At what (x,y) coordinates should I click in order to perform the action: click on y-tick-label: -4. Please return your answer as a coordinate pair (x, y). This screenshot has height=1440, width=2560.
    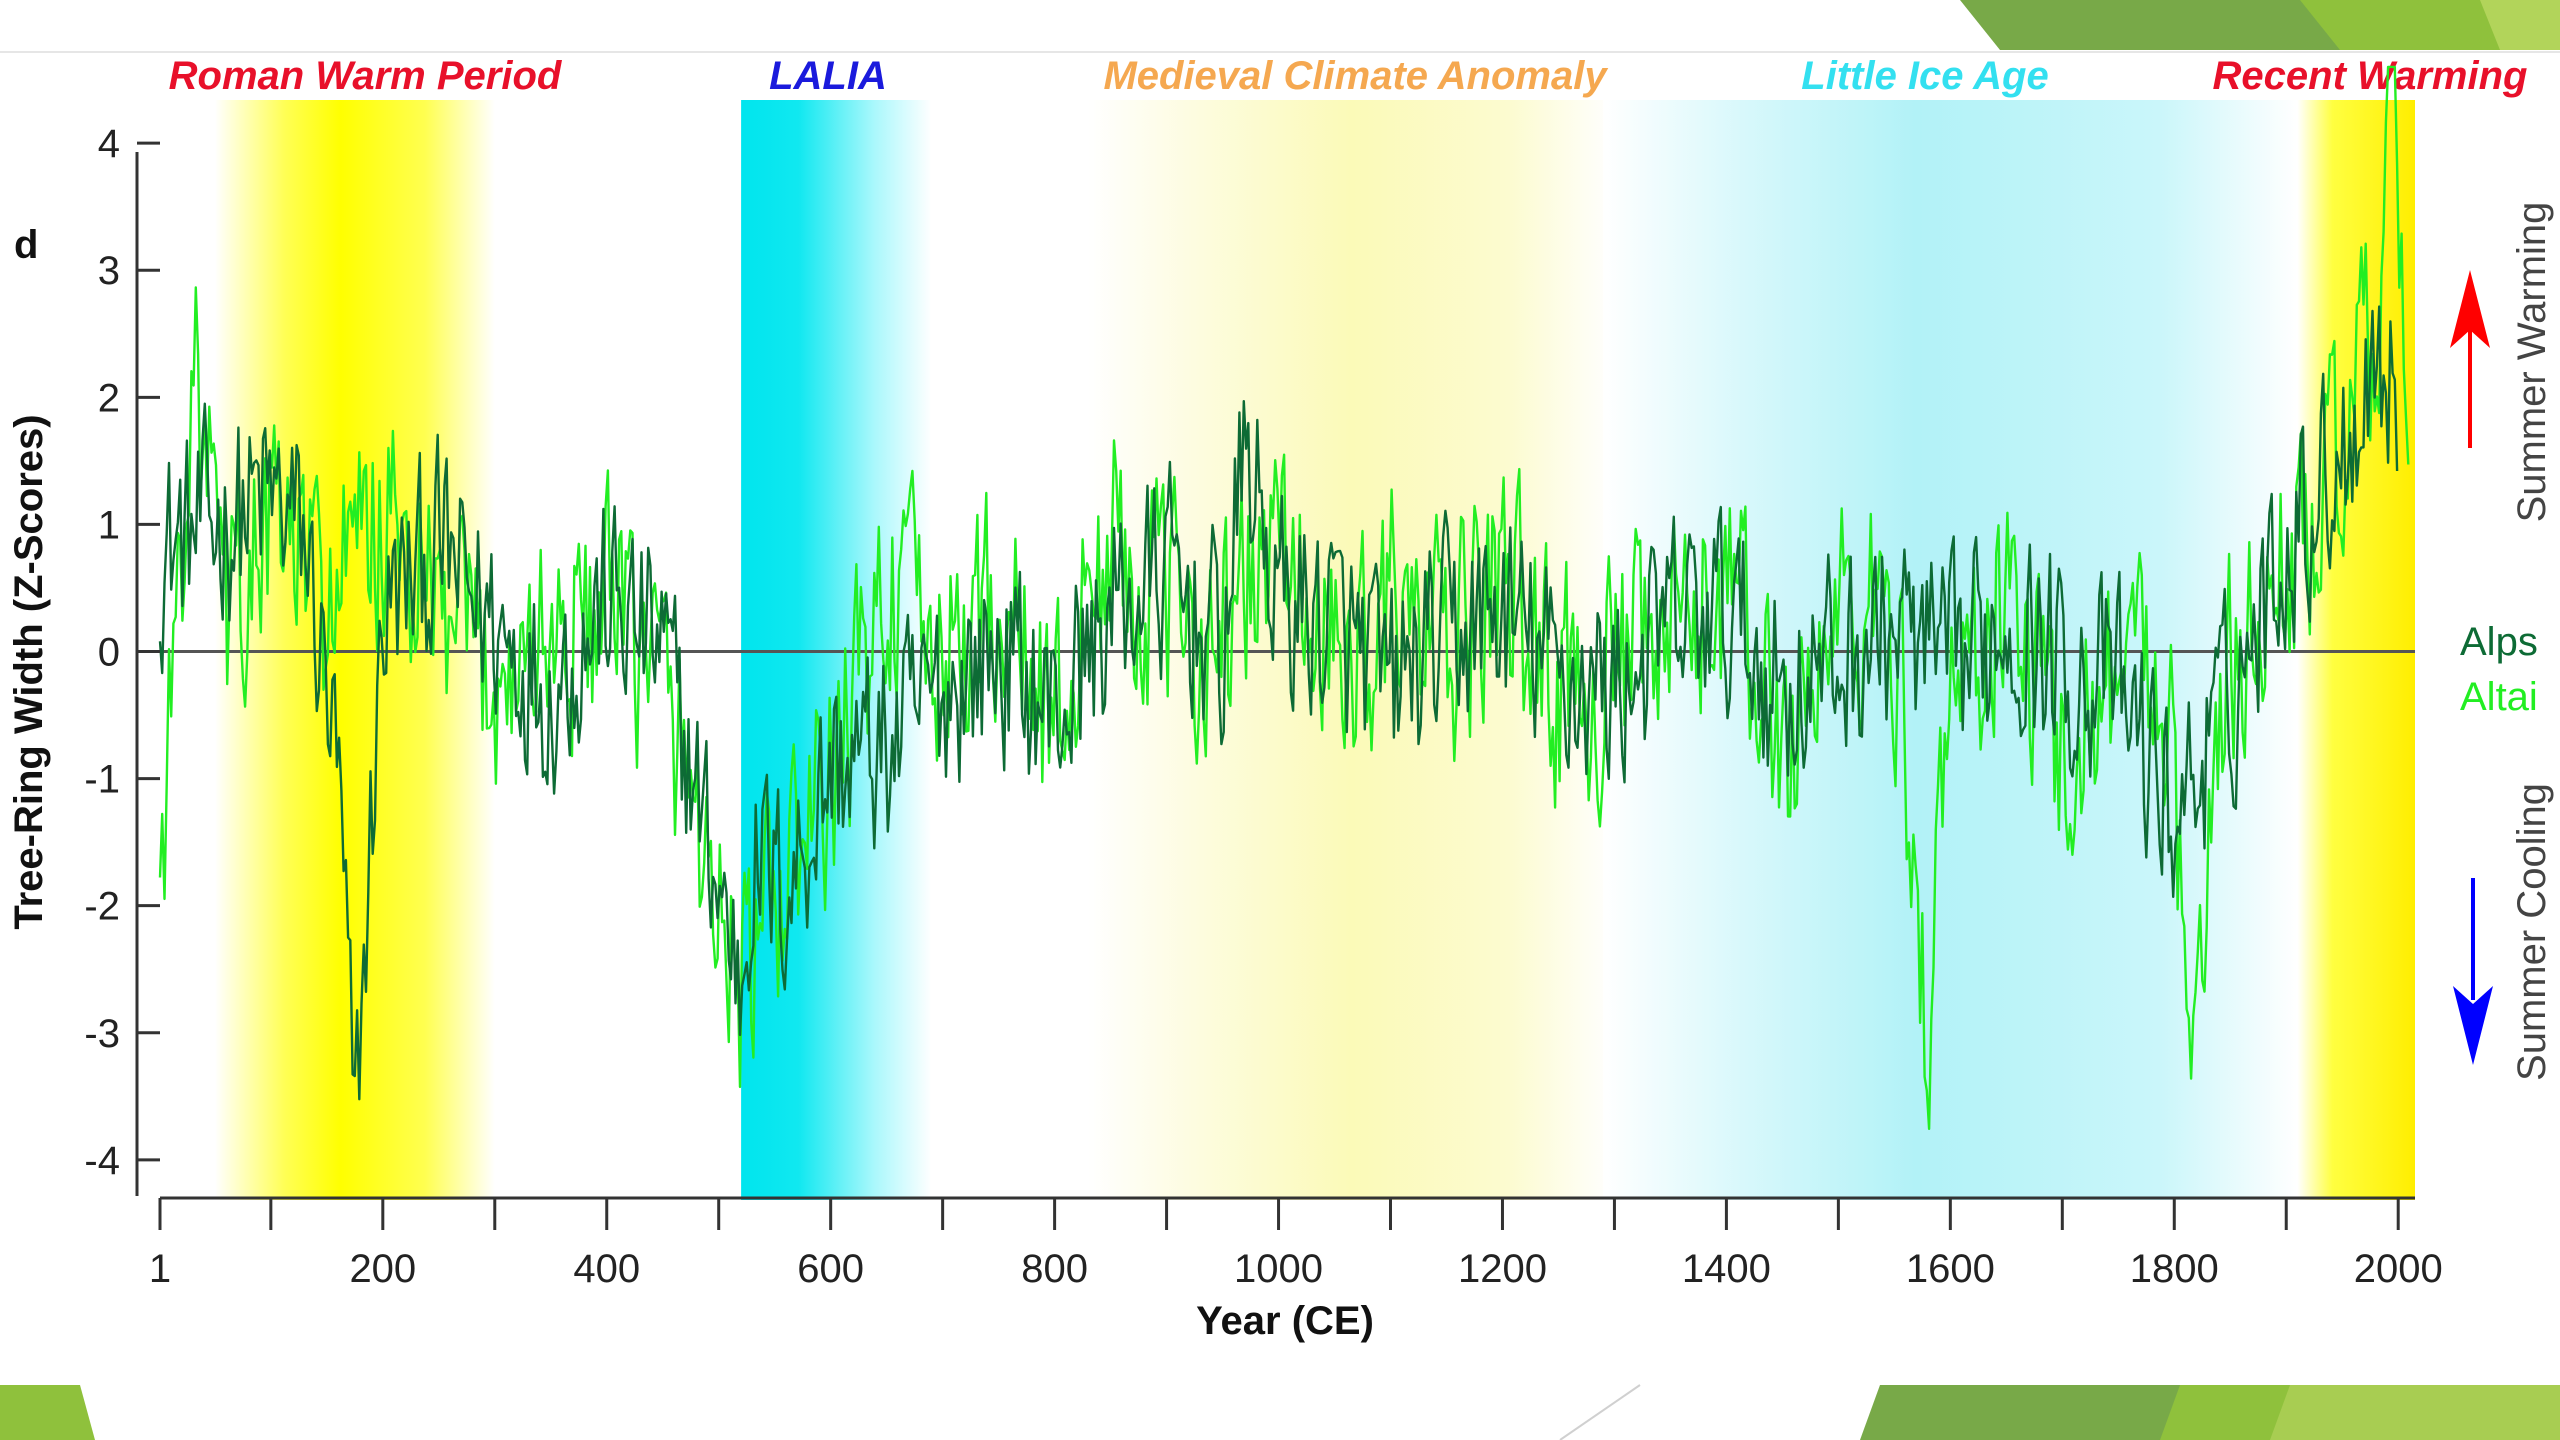
    Looking at the image, I should click on (102, 1161).